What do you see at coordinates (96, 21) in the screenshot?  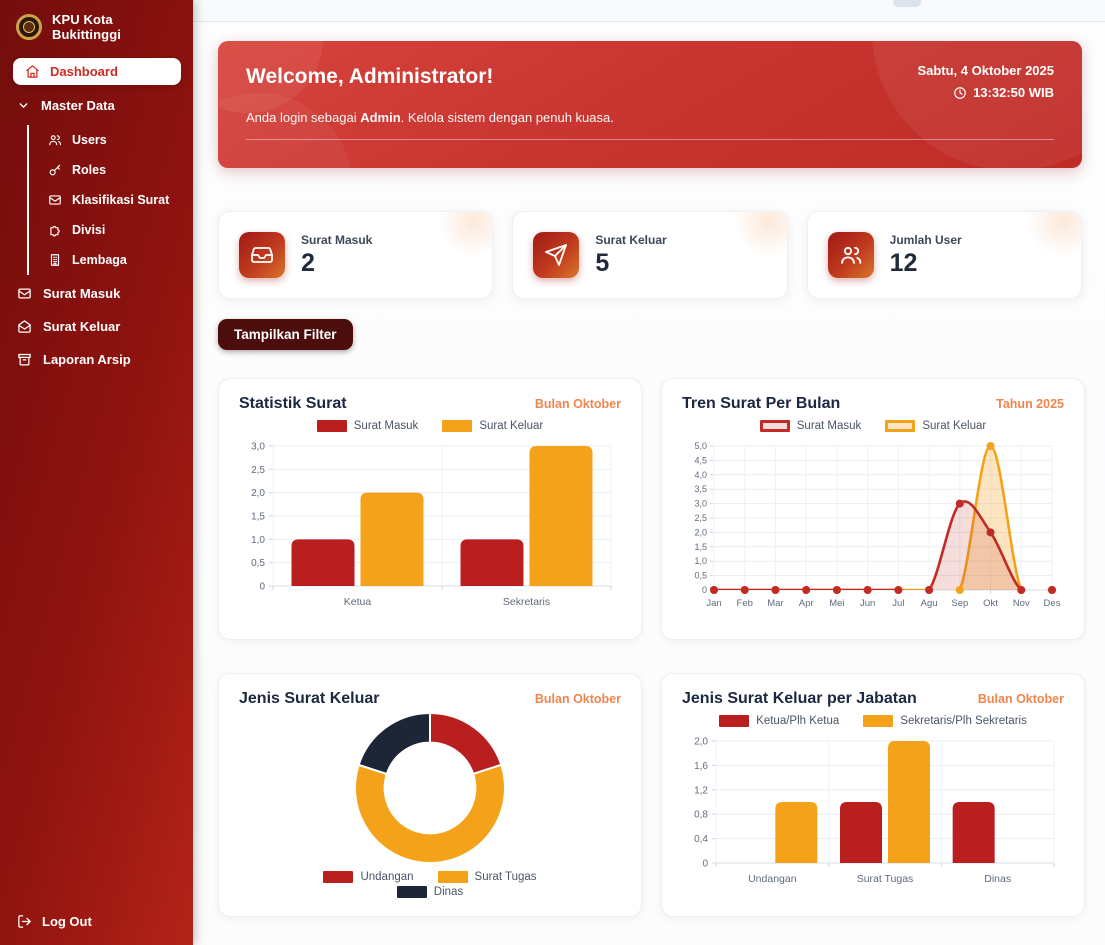 I see `brand: KPU Kota Bukittinggi` at bounding box center [96, 21].